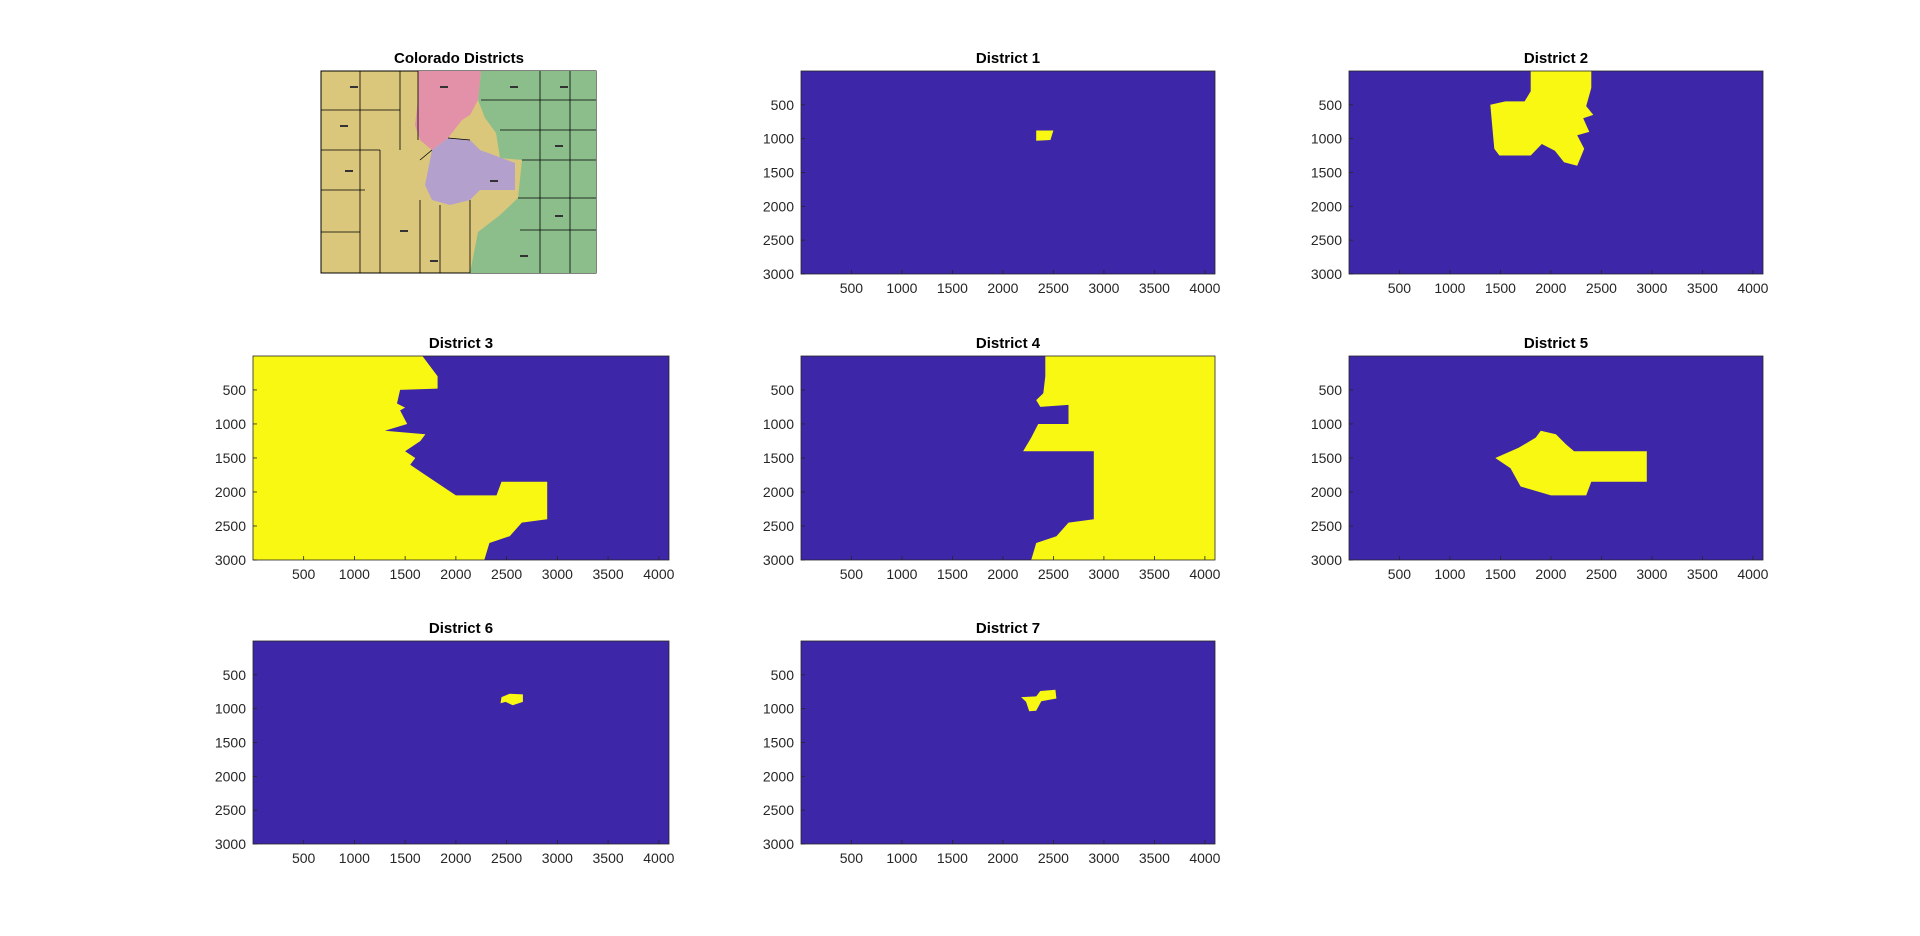 This screenshot has width=1920, height=936. I want to click on panel-colorado-districts-map: Colorado Districts, so click(458, 162).